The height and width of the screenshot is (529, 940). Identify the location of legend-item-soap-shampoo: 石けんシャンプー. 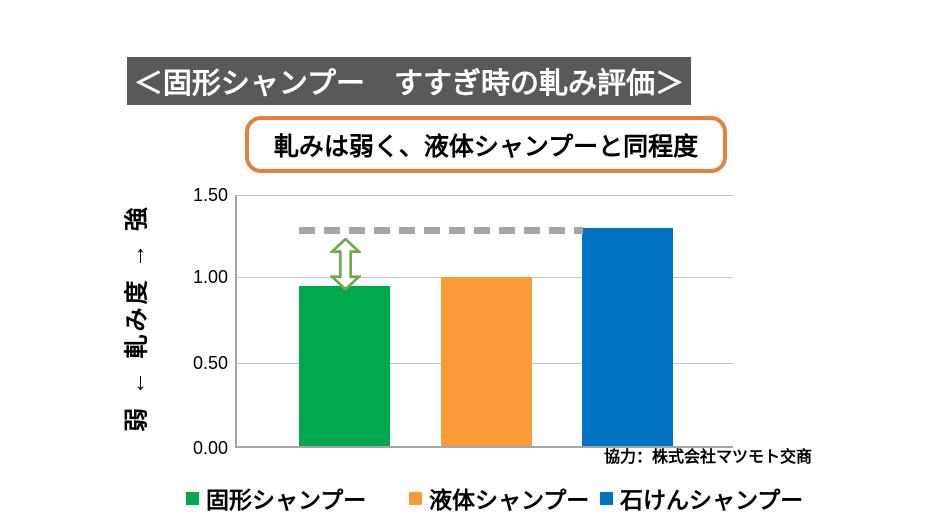
(701, 498).